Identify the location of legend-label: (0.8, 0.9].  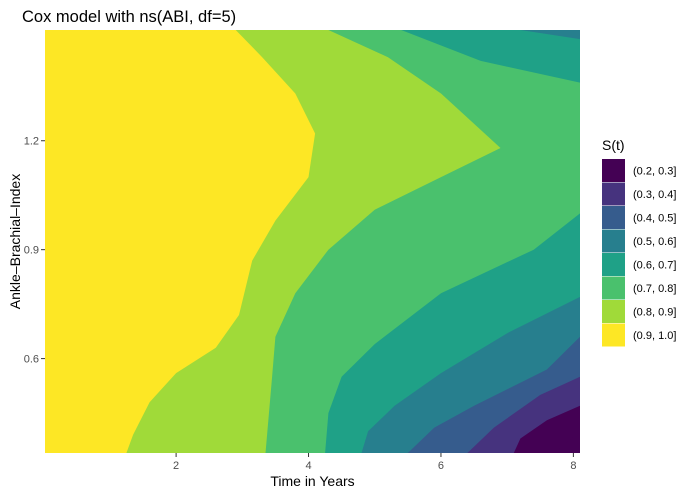
(654, 313).